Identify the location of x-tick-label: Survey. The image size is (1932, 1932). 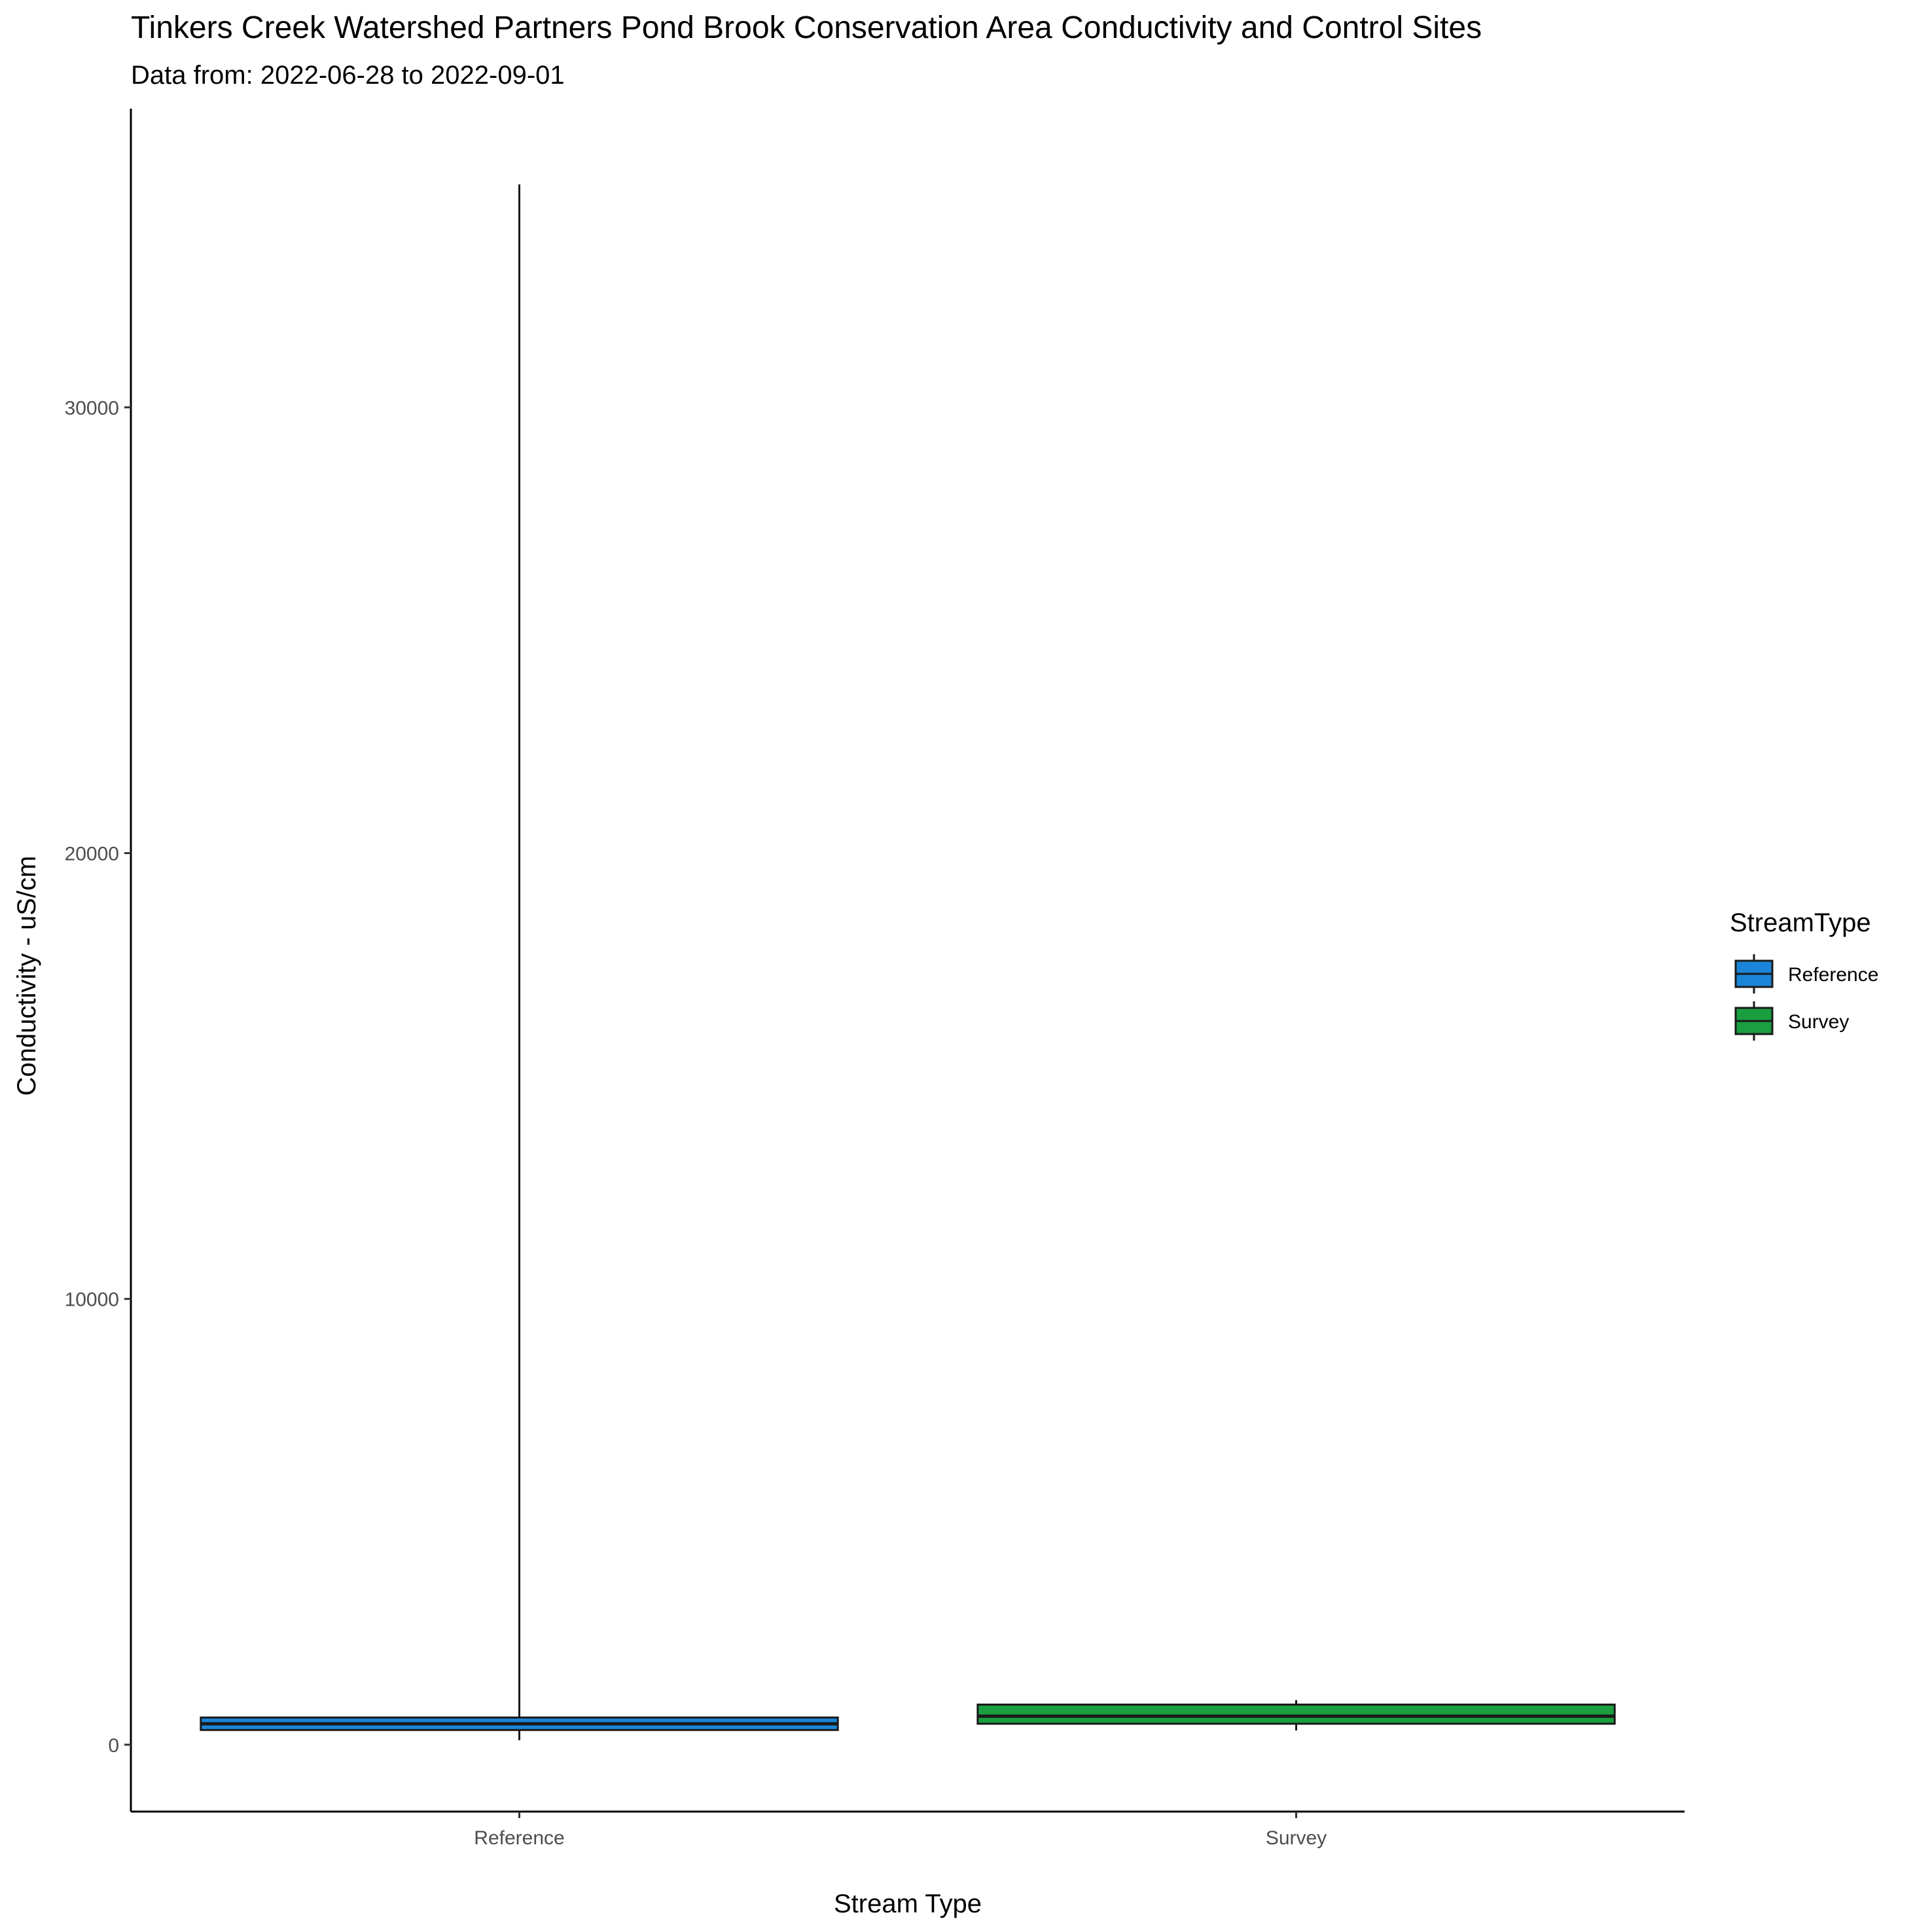
(1296, 1838).